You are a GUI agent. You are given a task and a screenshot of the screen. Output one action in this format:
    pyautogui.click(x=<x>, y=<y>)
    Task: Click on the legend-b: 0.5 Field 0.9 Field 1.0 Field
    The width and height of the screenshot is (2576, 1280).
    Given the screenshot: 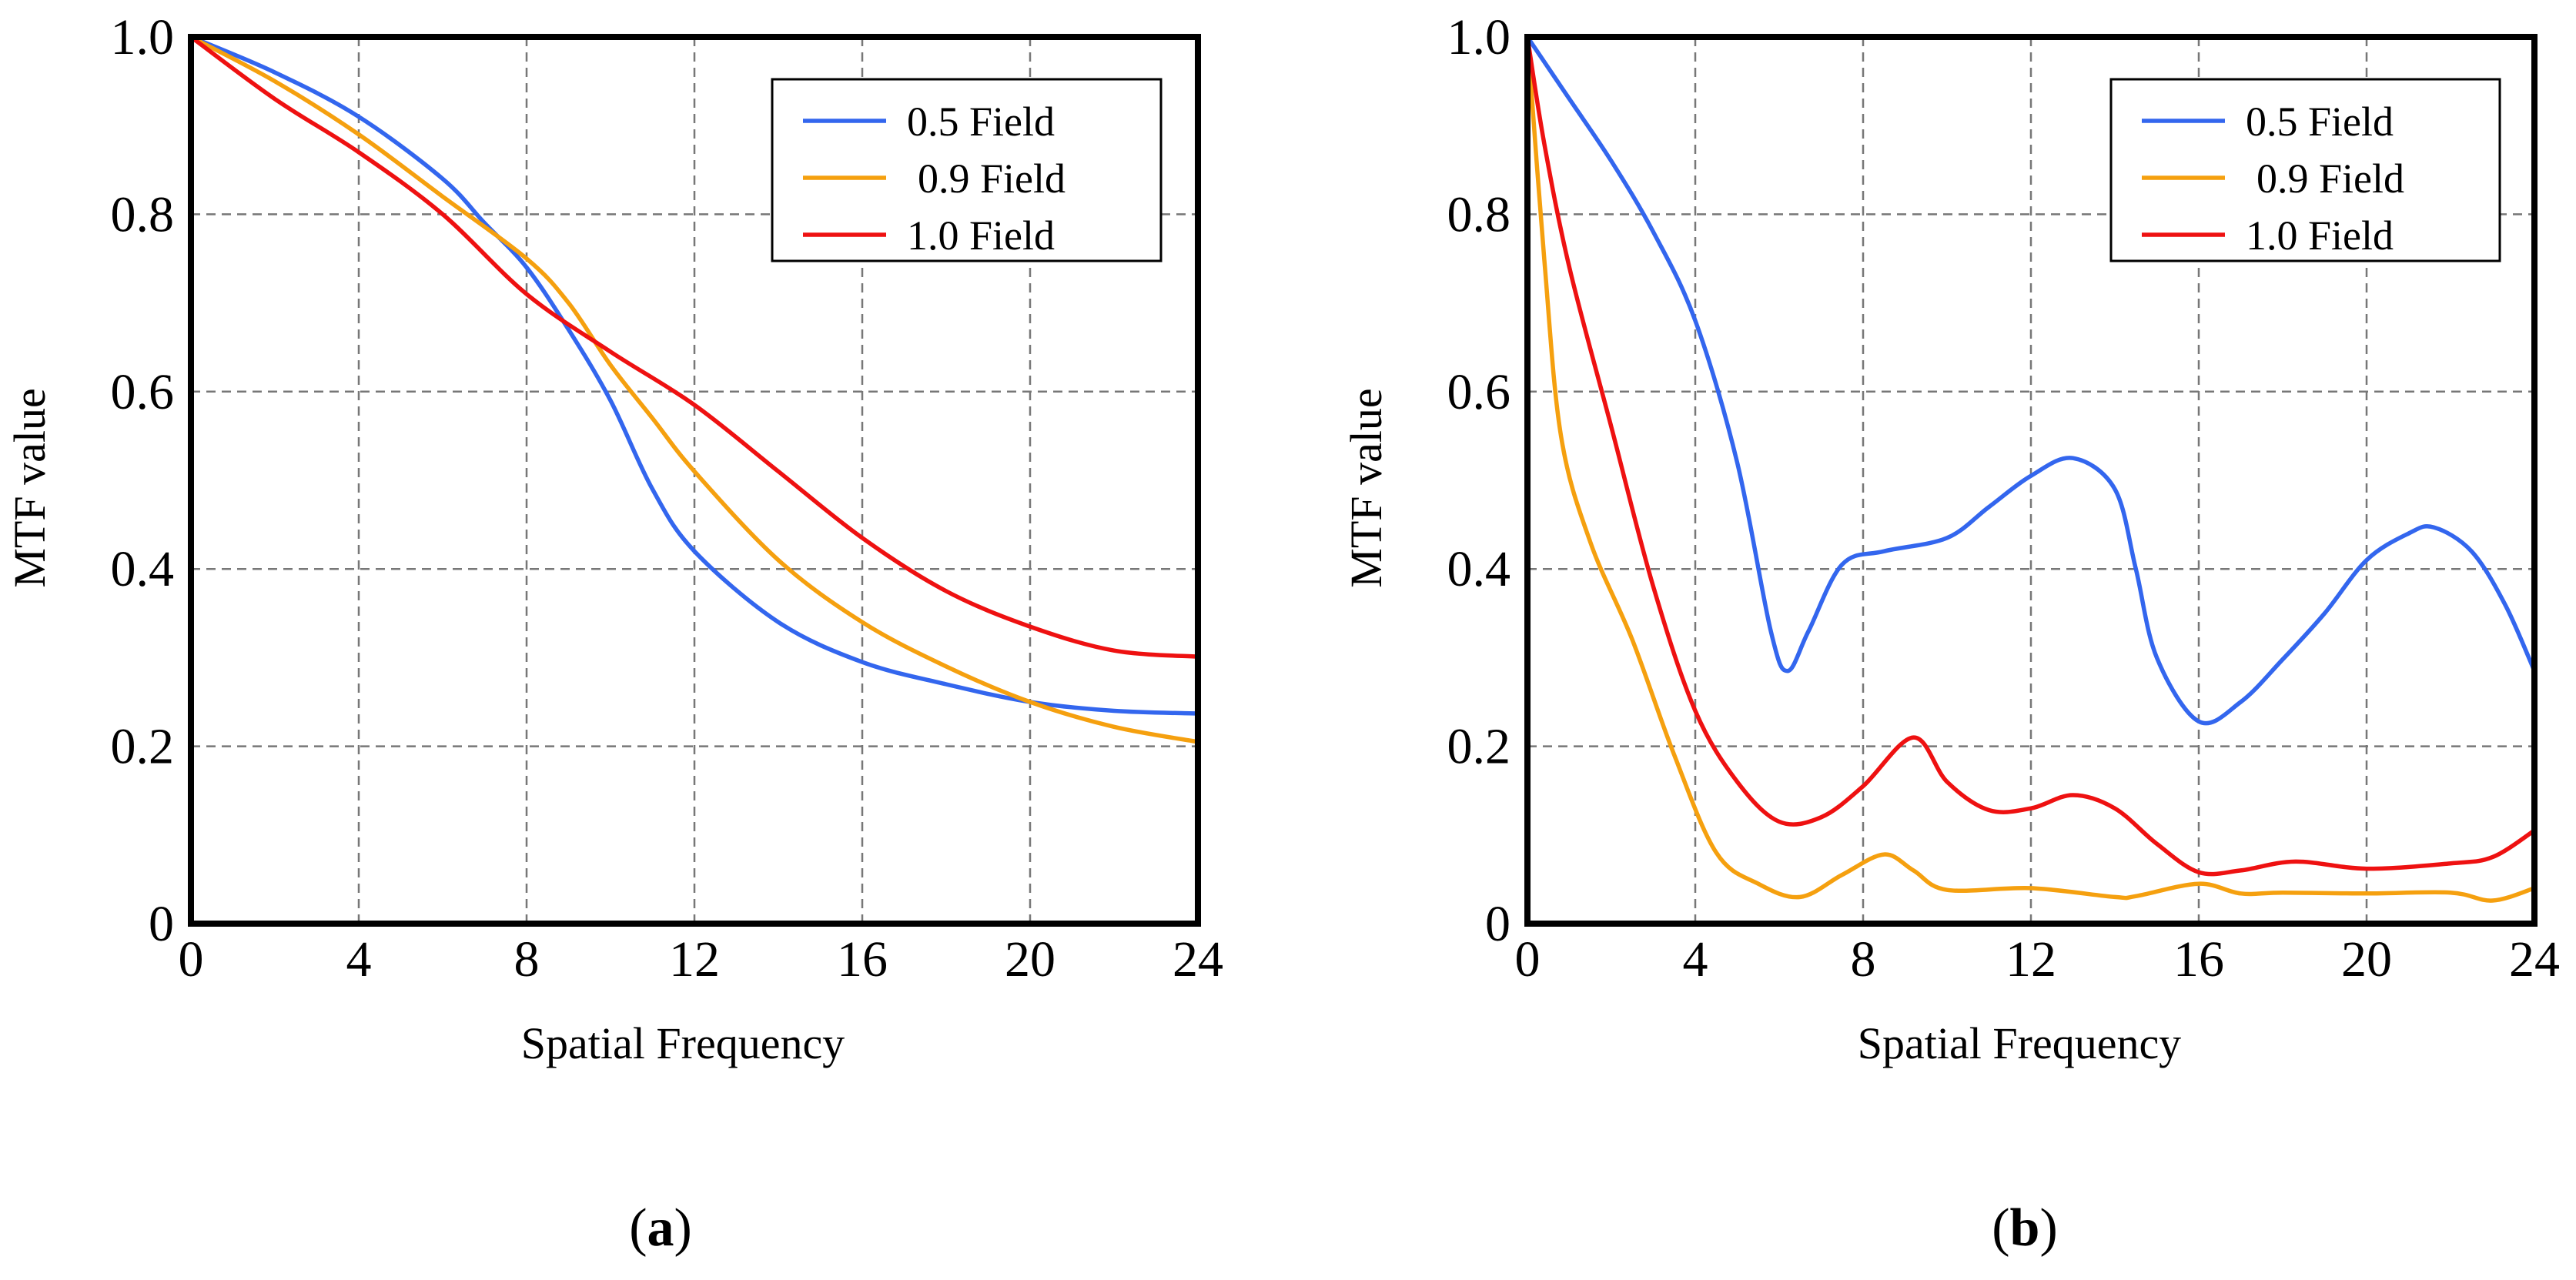 What is the action you would take?
    pyautogui.click(x=2305, y=170)
    